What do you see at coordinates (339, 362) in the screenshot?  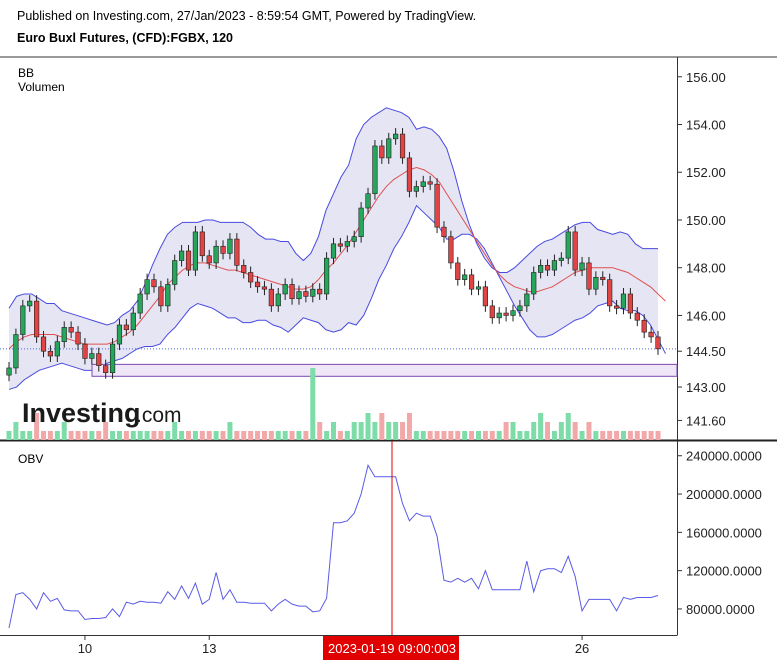 I see `support-zone` at bounding box center [339, 362].